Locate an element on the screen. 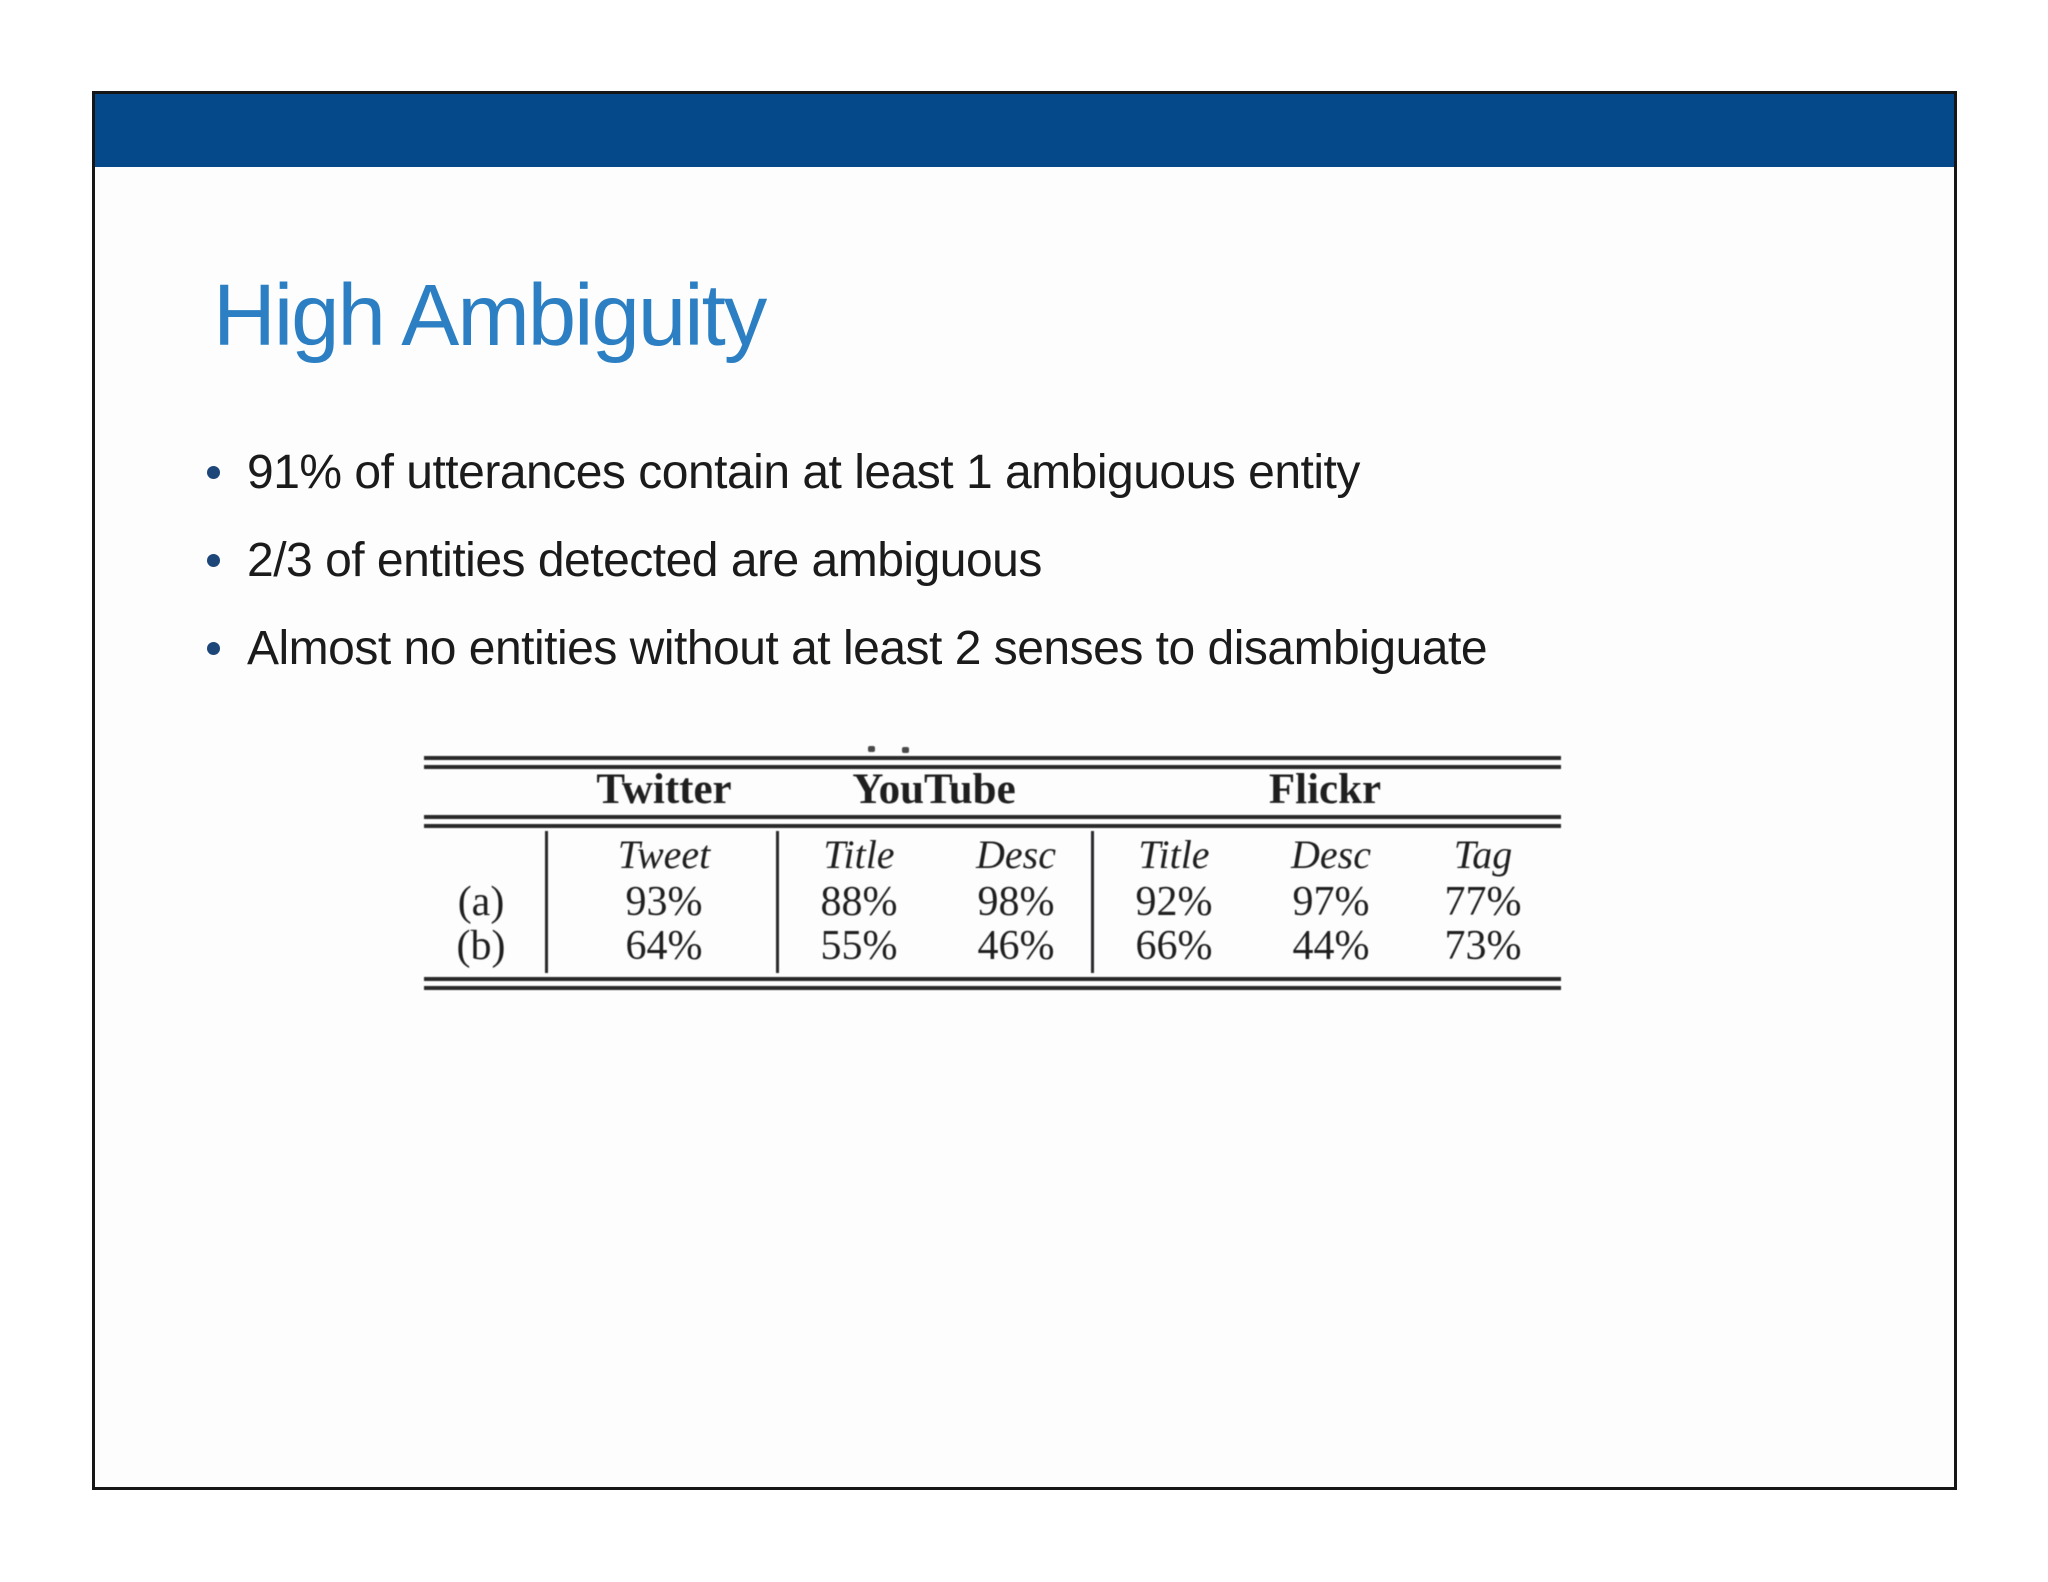  table-cell: 55% is located at coordinates (859, 946).